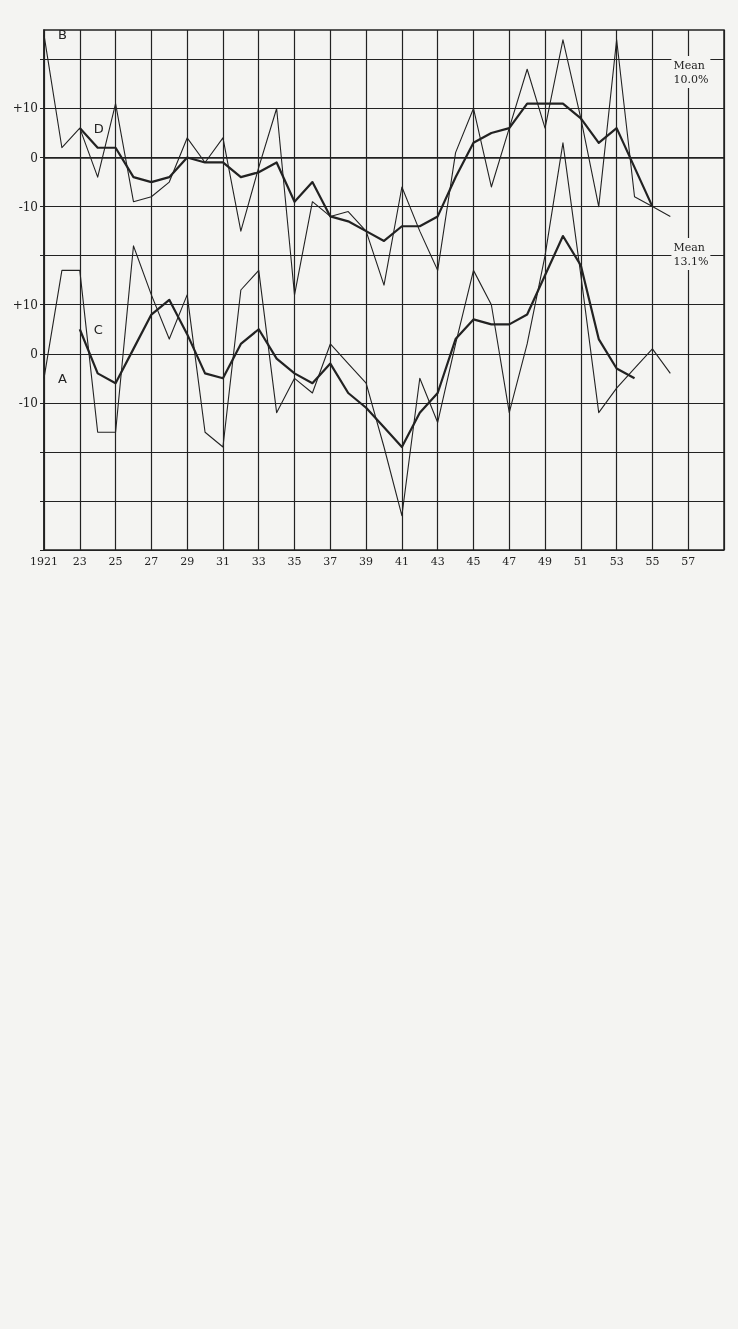 This screenshot has width=738, height=1329. What do you see at coordinates (151, 561) in the screenshot?
I see `x-tick-label: 27` at bounding box center [151, 561].